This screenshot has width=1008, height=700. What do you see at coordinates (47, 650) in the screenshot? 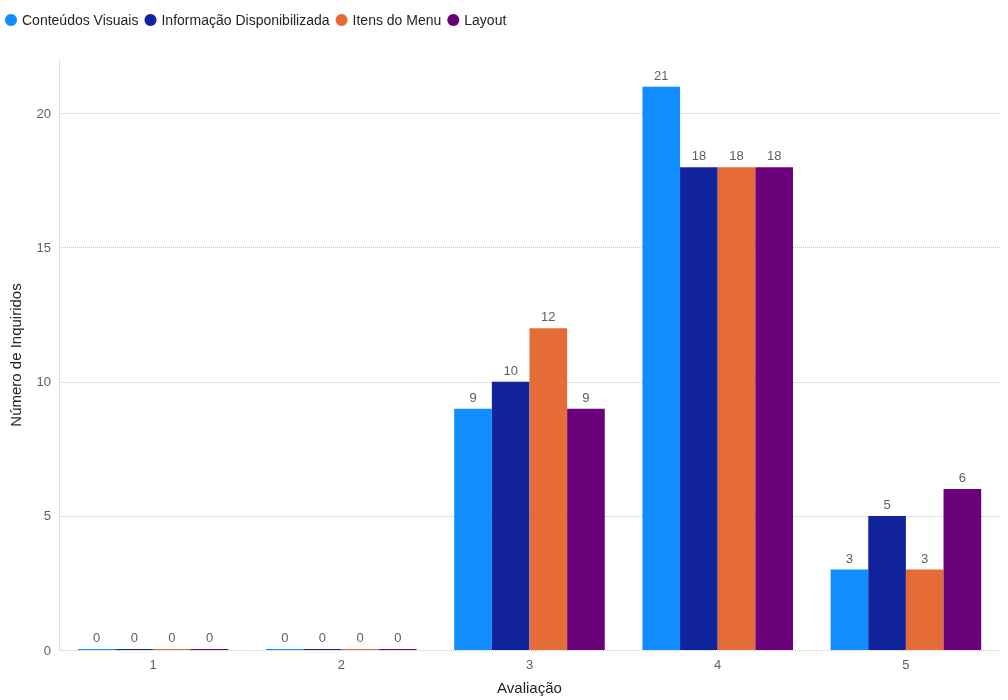
I see `y-tick-label: 0` at bounding box center [47, 650].